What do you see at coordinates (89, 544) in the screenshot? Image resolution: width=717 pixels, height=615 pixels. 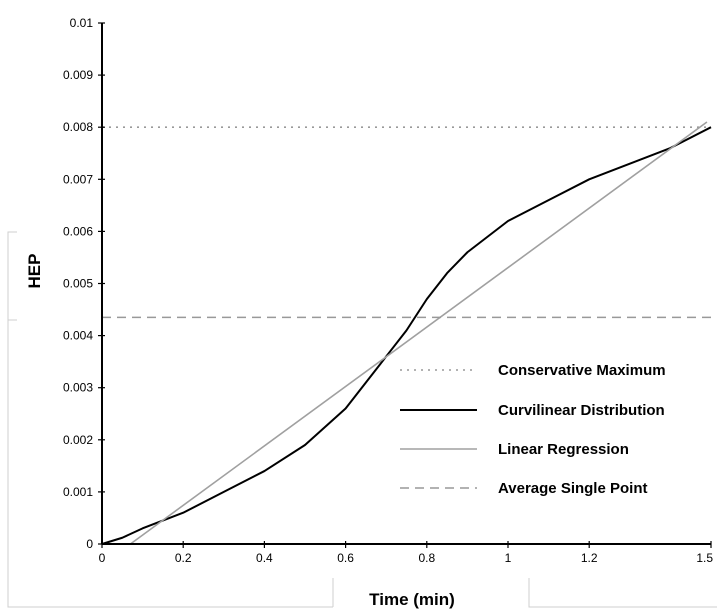 I see `y-tick-label: 0` at bounding box center [89, 544].